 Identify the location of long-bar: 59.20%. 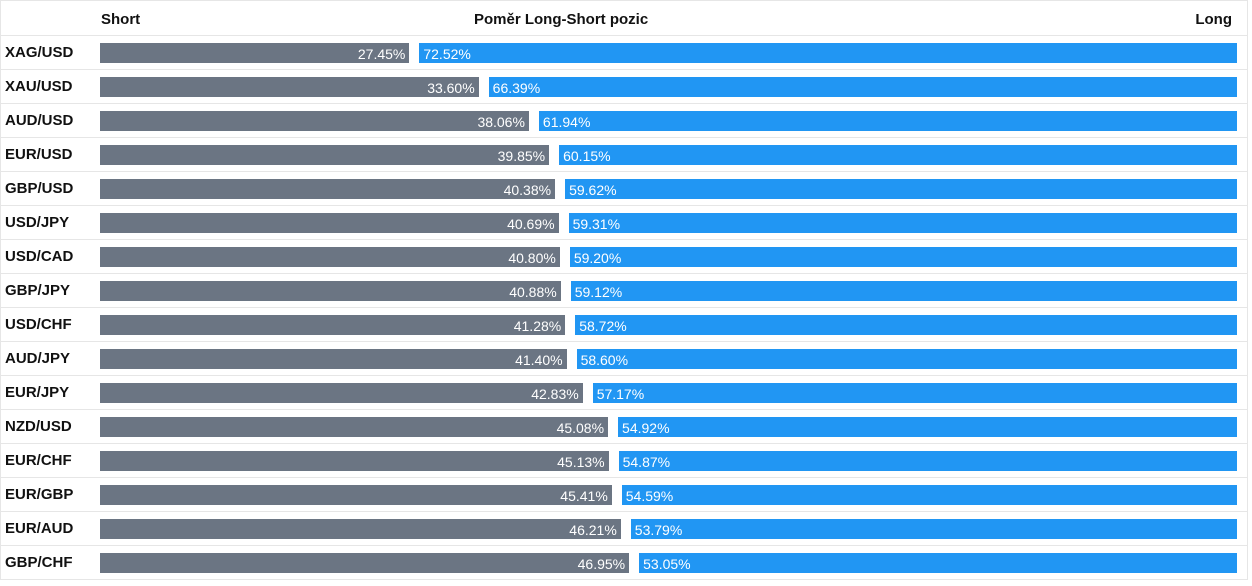
(903, 257).